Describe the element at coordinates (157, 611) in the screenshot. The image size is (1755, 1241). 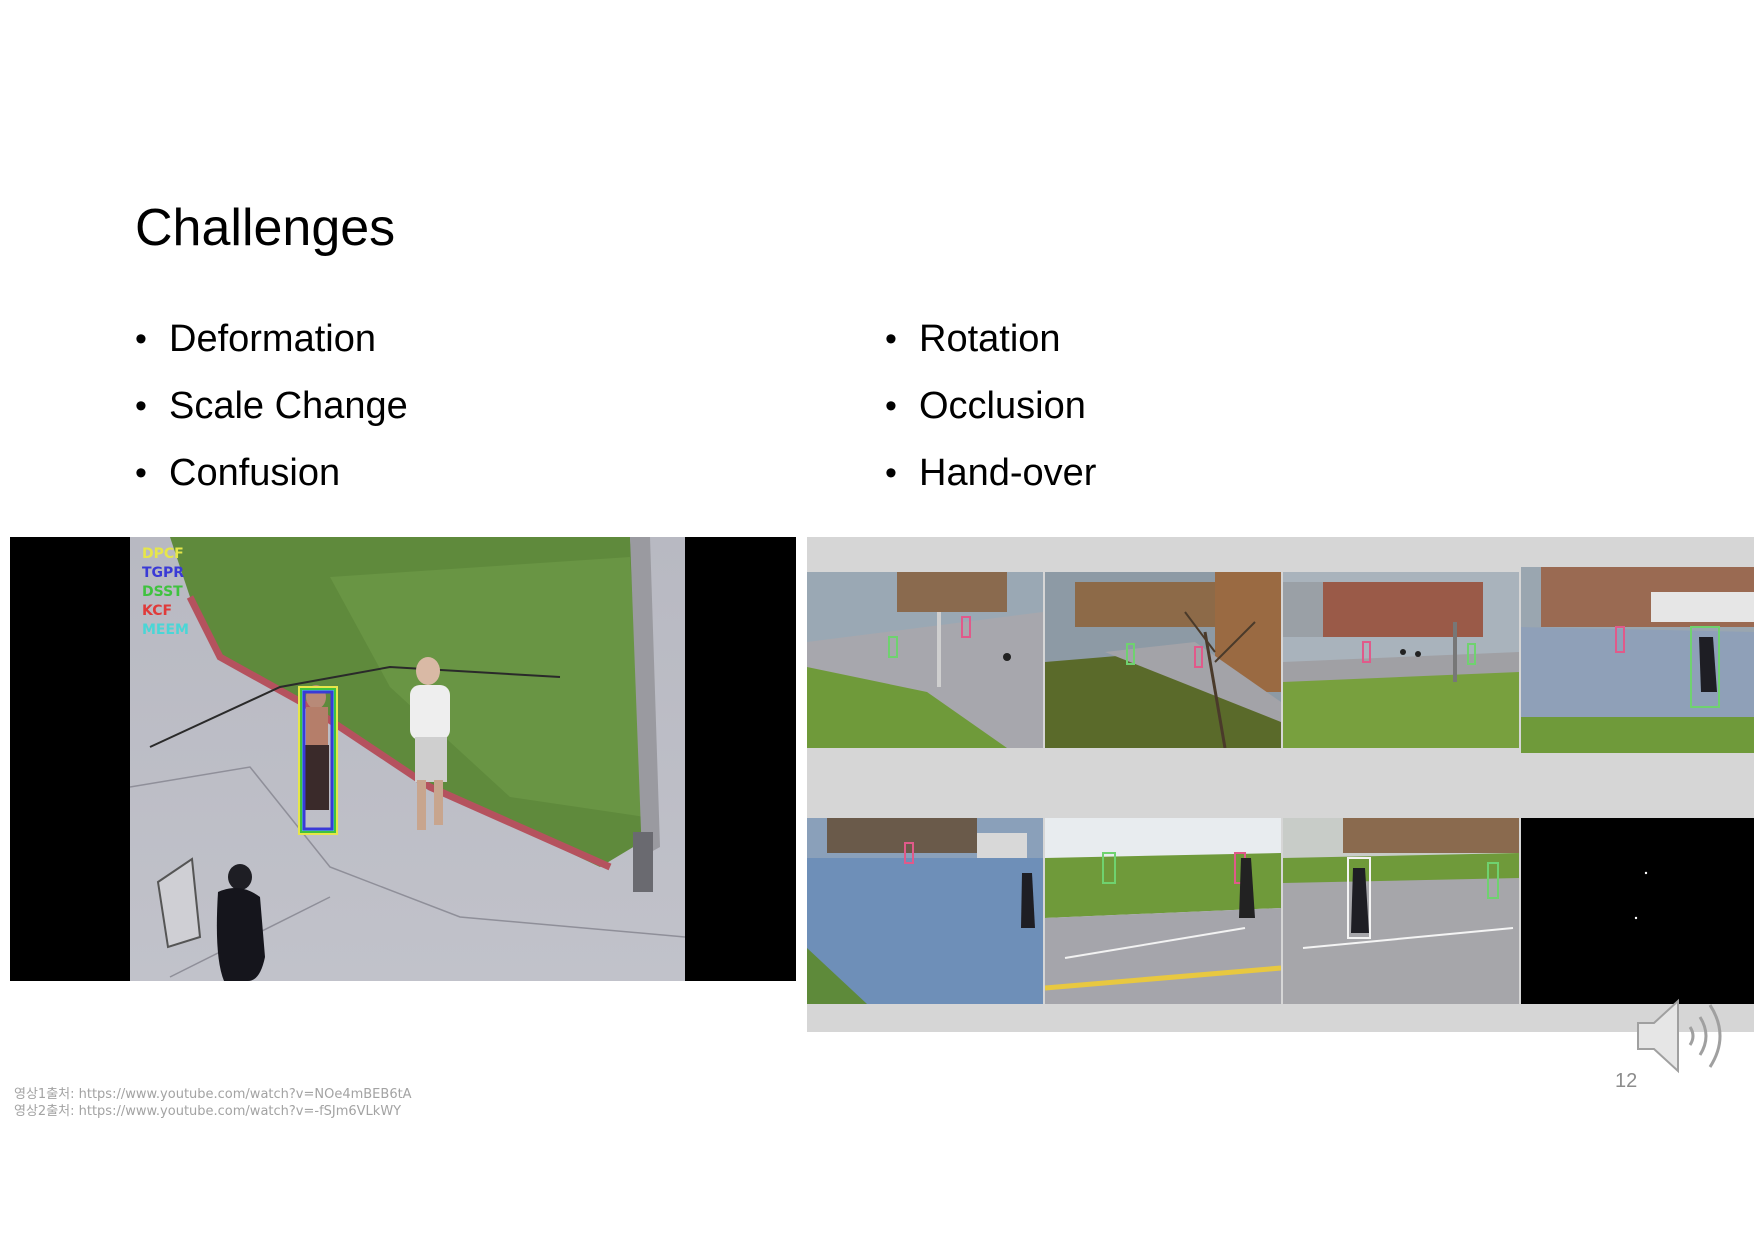
I see `legend-kcf: KCF` at that location.